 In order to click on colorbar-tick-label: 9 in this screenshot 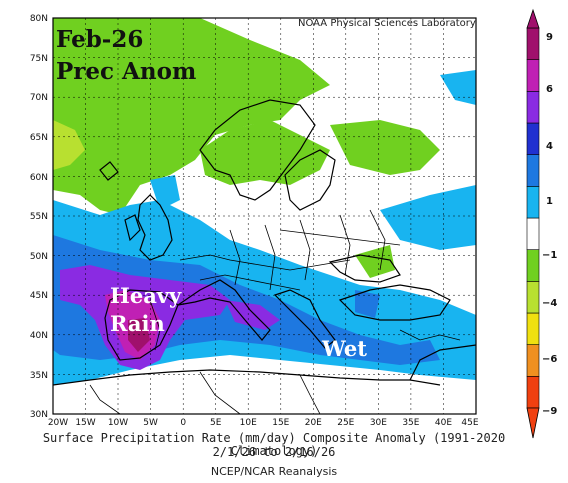, I will do `click(549, 37)`.